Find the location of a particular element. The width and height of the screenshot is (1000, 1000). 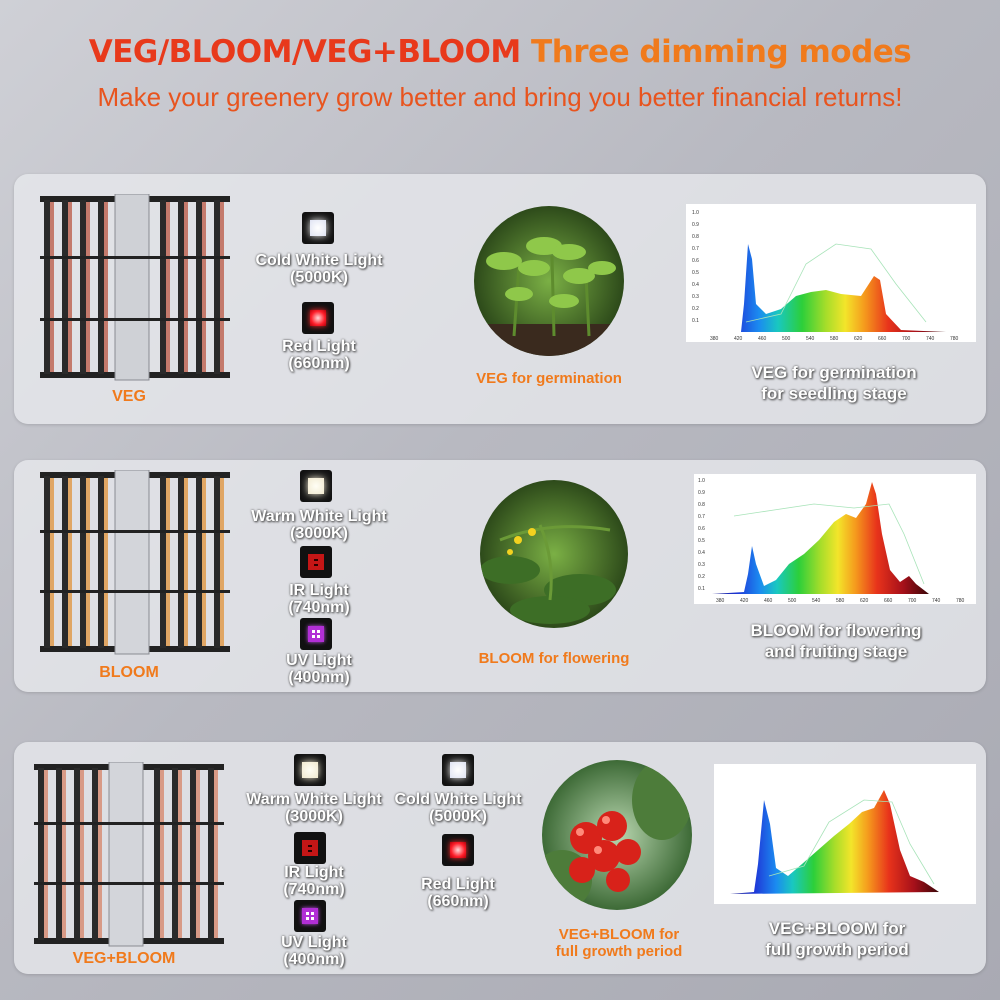

mode-label: BLOOM is located at coordinates (129, 672).